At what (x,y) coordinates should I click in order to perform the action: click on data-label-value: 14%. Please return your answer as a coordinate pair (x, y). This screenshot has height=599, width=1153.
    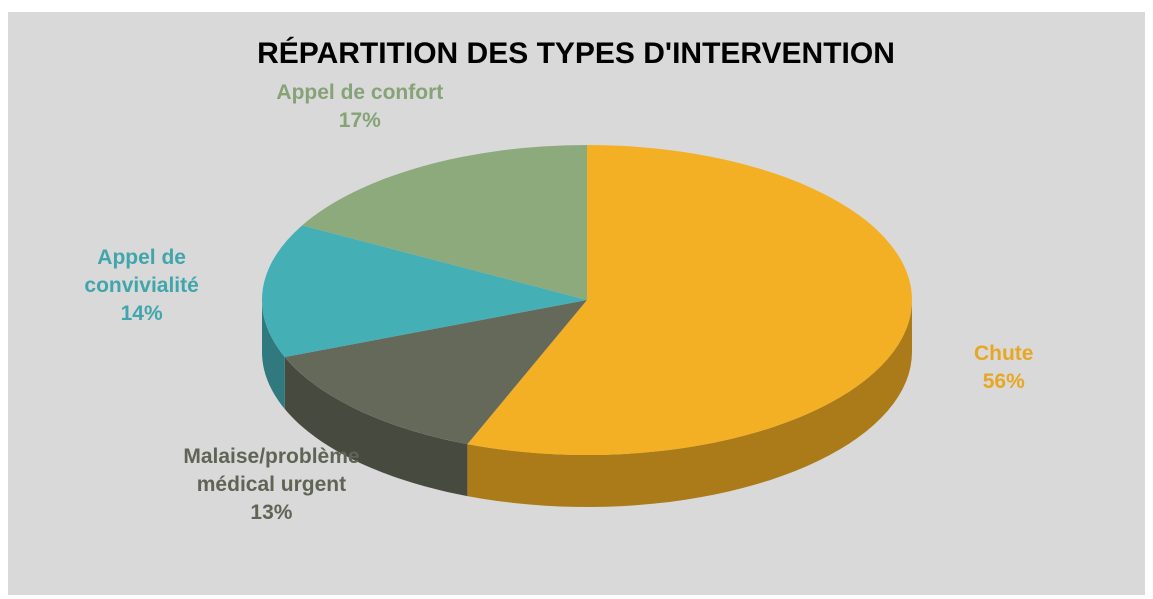
    Looking at the image, I should click on (141, 313).